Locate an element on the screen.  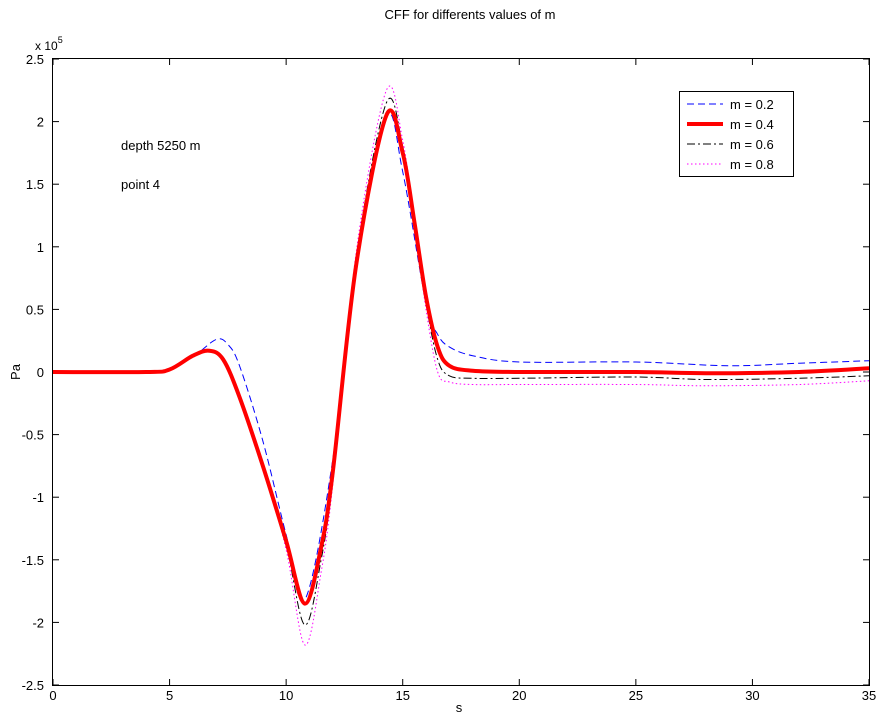
x-axis-label: s is located at coordinates (459, 707).